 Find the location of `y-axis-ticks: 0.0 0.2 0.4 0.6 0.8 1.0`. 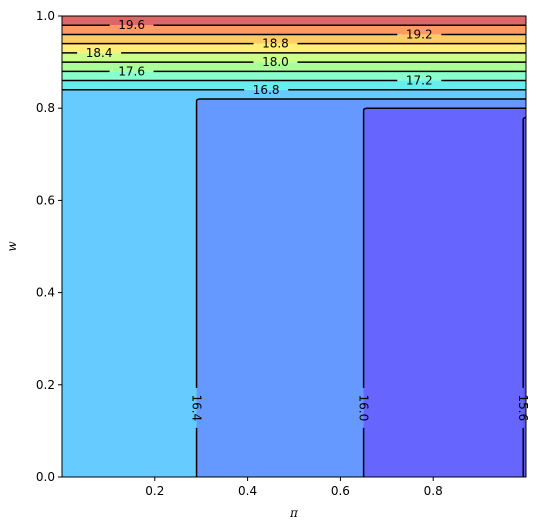

y-axis-ticks: 0.0 0.2 0.4 0.6 0.8 1.0 is located at coordinates (49, 246).